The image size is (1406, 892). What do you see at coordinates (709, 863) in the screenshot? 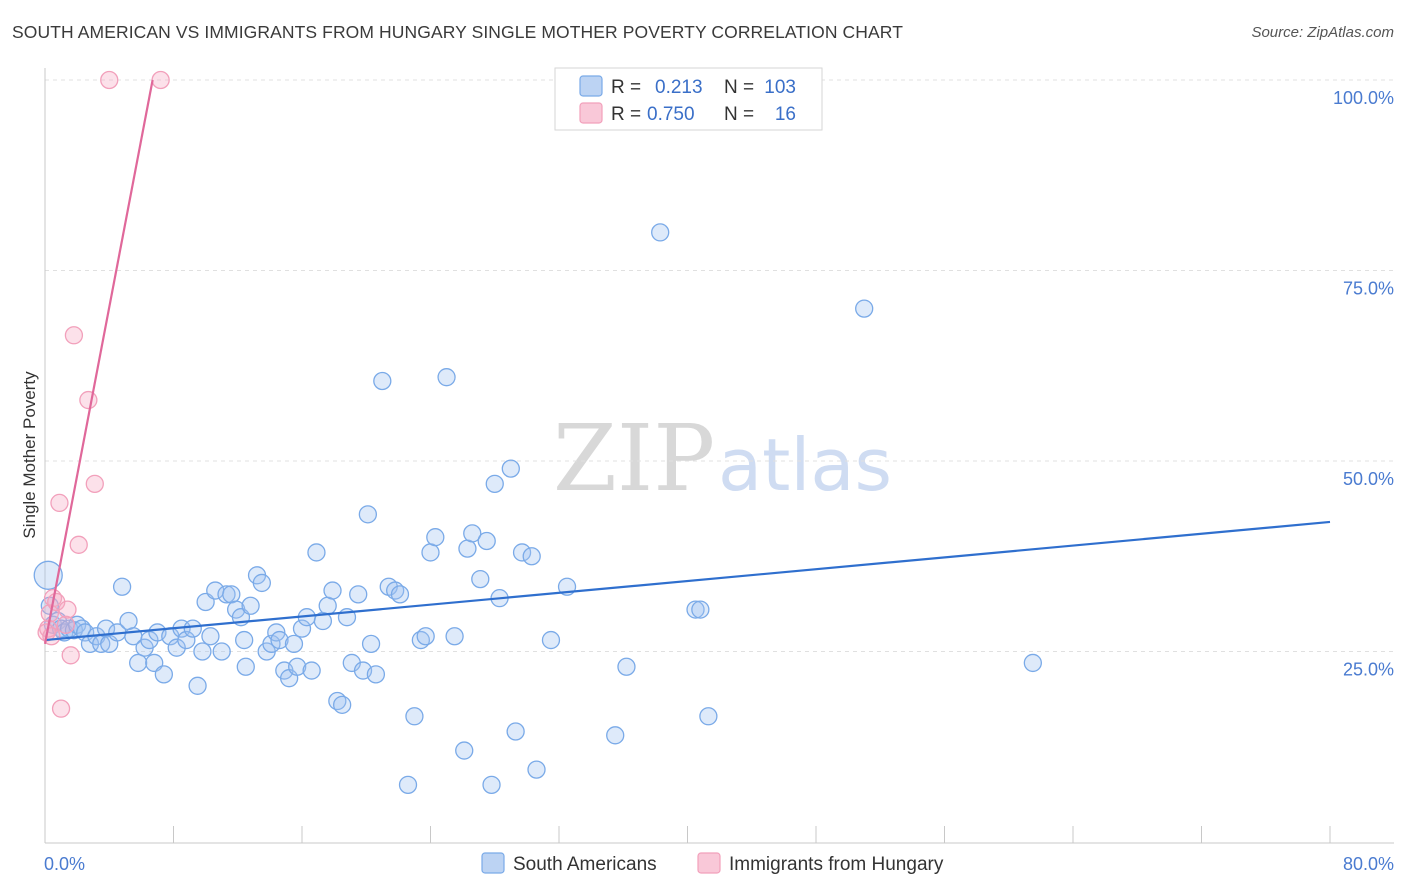
I see `bottom-legend-swatch-pink` at bounding box center [709, 863].